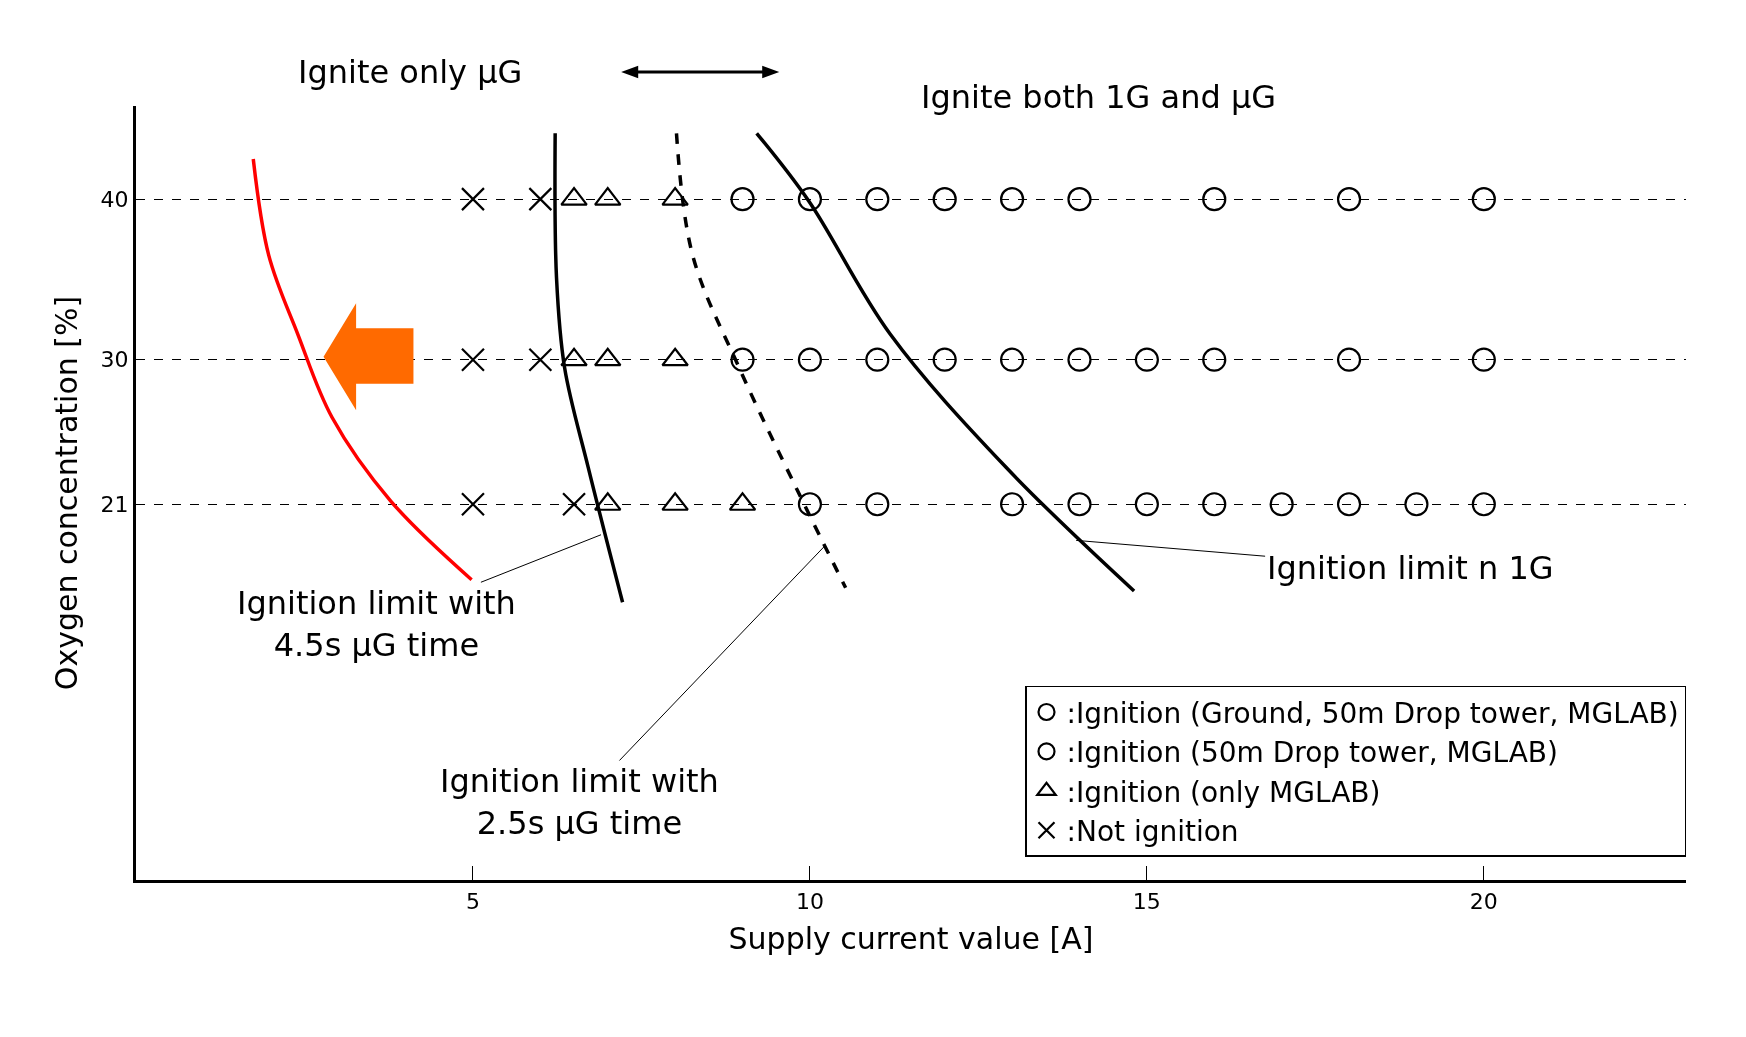 Image resolution: width=1746 pixels, height=1037 pixels. What do you see at coordinates (114, 199) in the screenshot?
I see `y-tick-label: 40` at bounding box center [114, 199].